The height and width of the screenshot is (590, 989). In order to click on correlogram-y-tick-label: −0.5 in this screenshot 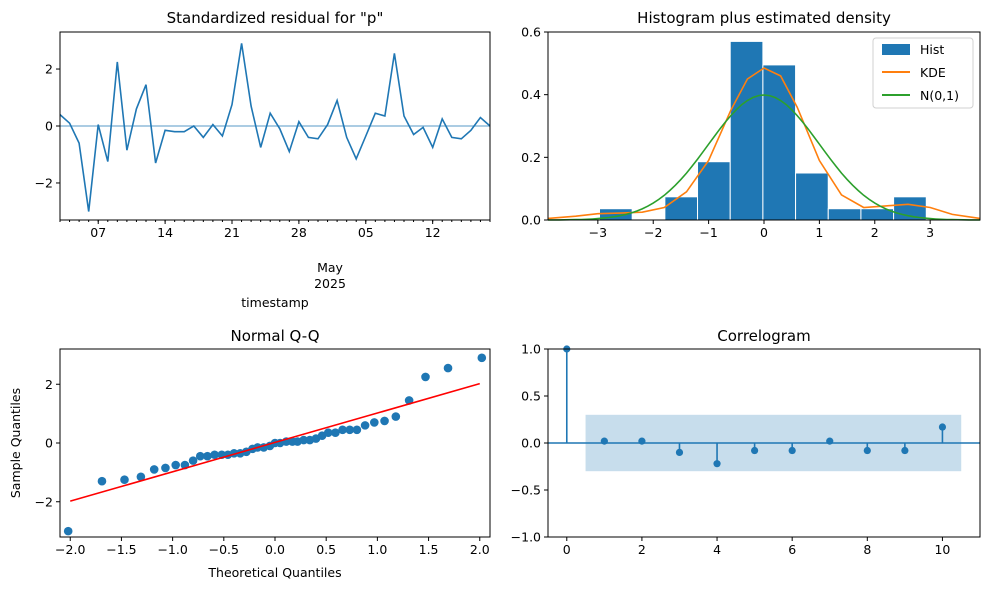, I will do `click(526, 490)`.